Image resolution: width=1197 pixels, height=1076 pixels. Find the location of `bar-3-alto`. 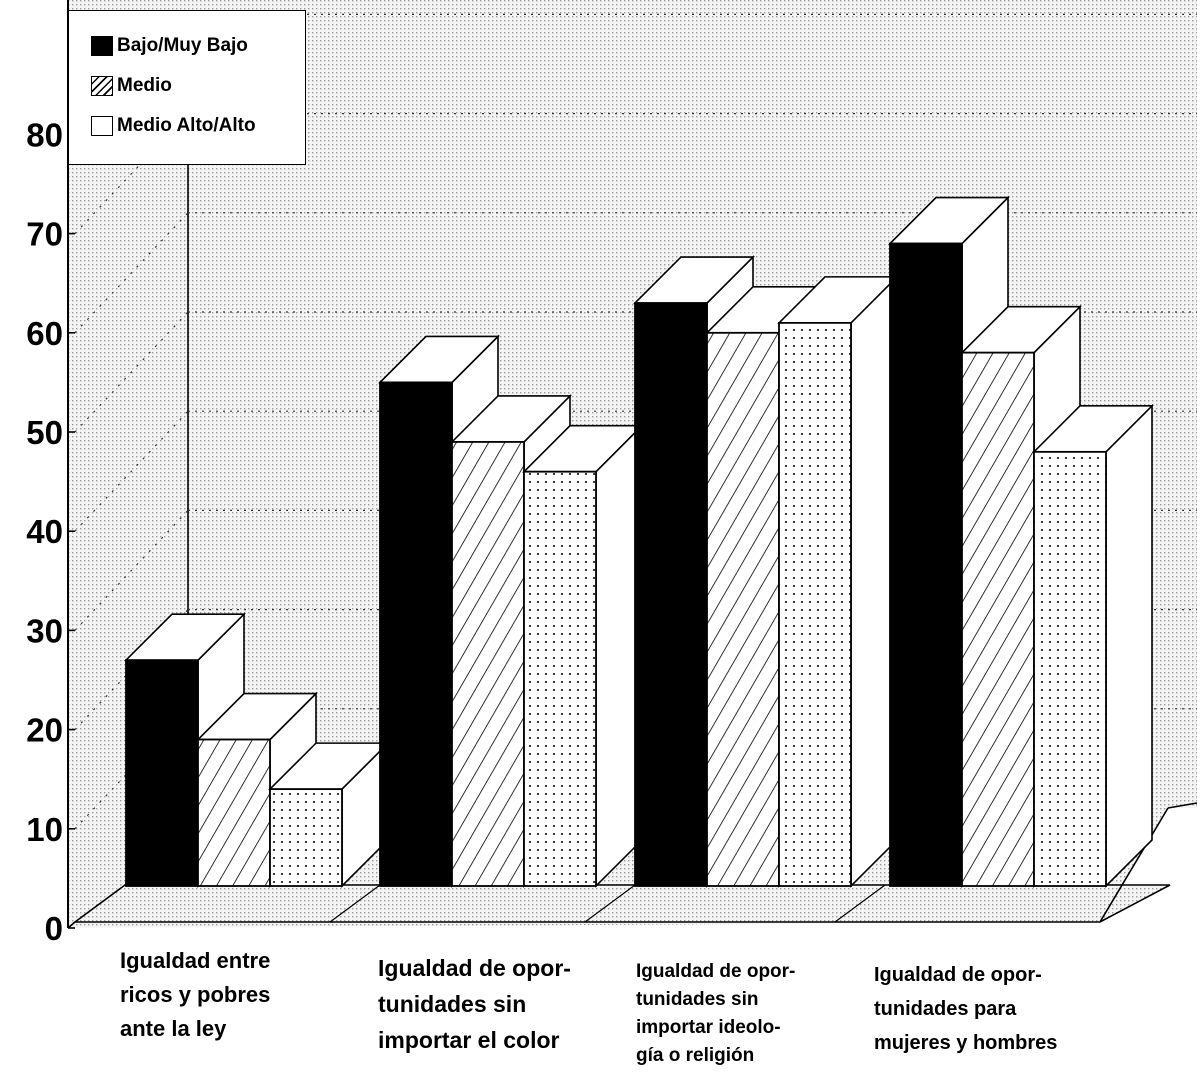

bar-3-alto is located at coordinates (815, 604).